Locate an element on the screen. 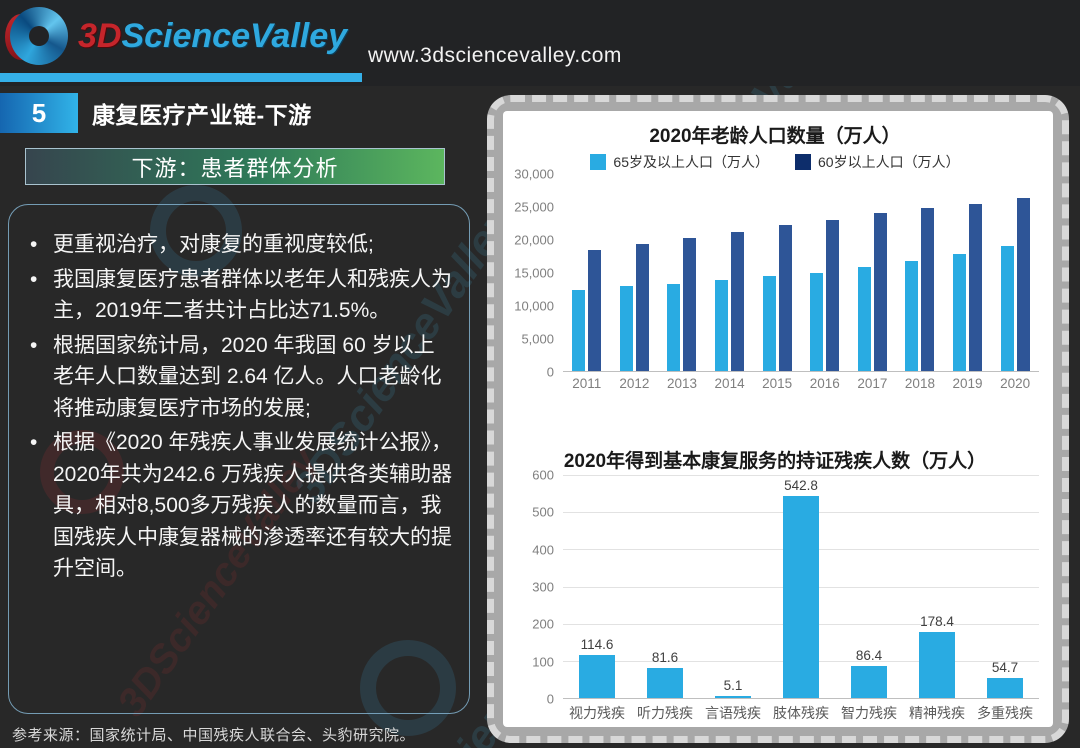  x-tick-label: 智力残疾 is located at coordinates (869, 713).